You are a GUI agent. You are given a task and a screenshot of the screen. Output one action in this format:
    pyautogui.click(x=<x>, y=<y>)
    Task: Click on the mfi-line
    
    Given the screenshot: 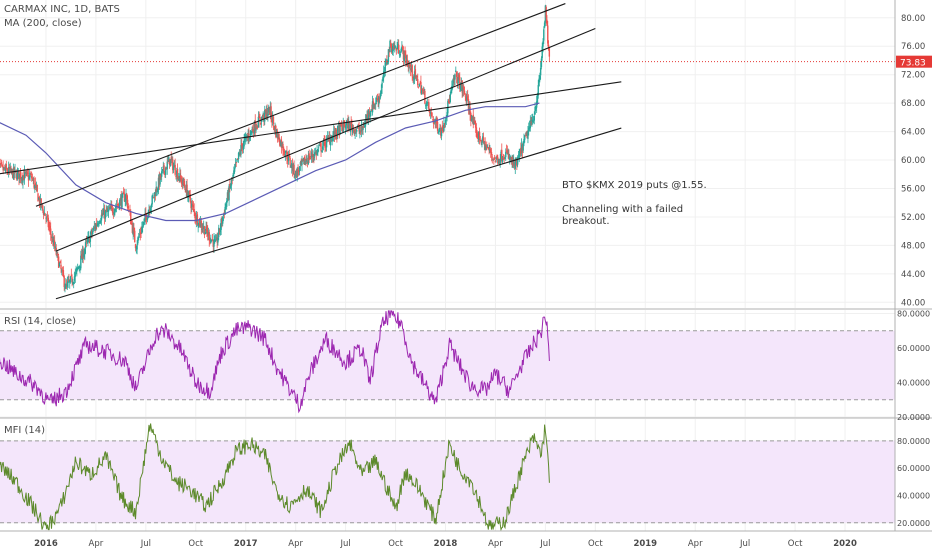 What is the action you would take?
    pyautogui.click(x=275, y=477)
    